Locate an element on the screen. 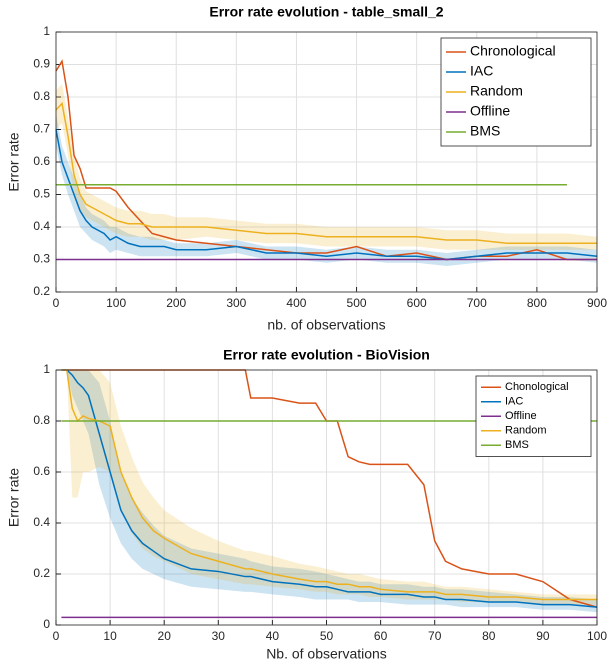  chart-title: Error rate evolution - table_small_2 is located at coordinates (326, 12).